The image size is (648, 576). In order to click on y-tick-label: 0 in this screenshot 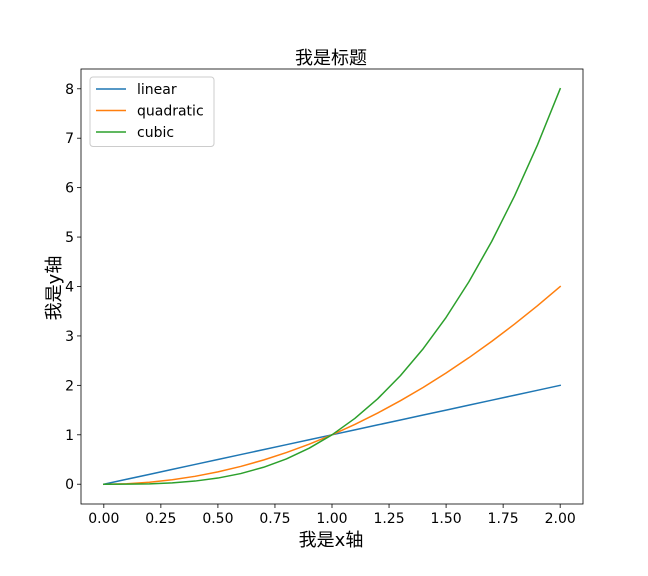, I will do `click(69, 485)`.